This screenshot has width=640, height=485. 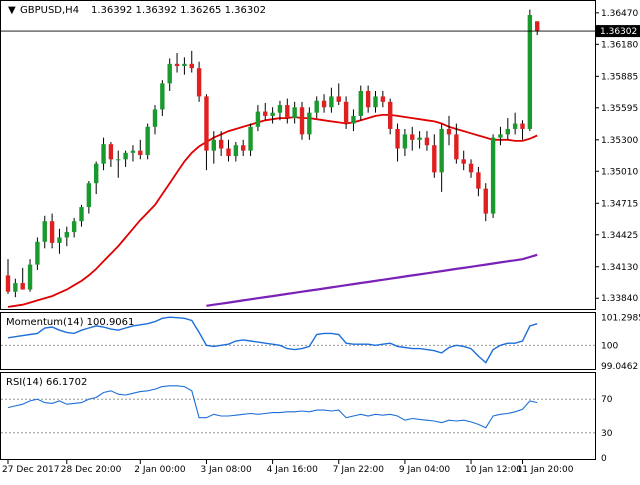 I want to click on price-tick-label: 1.34715, so click(x=619, y=204).